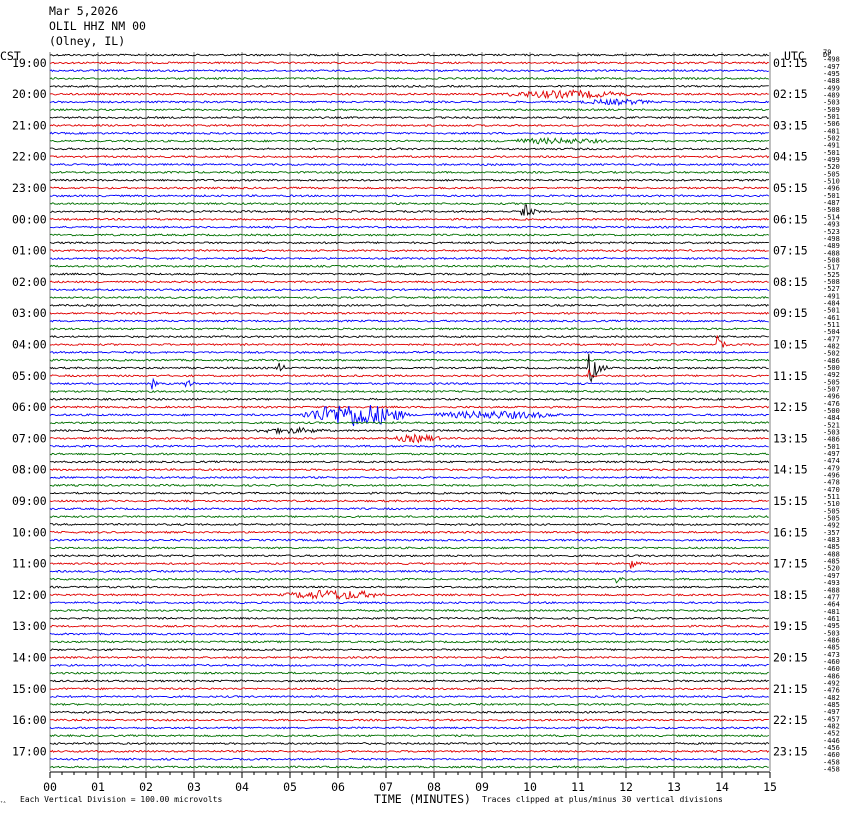 This screenshot has height=814, width=850. What do you see at coordinates (831, 425) in the screenshot?
I see `dc-offset-label: -521` at bounding box center [831, 425].